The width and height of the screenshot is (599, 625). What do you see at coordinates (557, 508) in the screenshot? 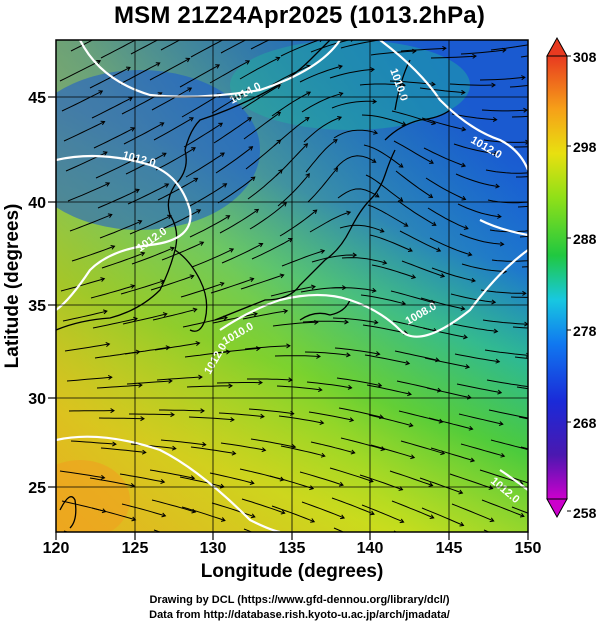
I see `colorbar-lower-triangle` at bounding box center [557, 508].